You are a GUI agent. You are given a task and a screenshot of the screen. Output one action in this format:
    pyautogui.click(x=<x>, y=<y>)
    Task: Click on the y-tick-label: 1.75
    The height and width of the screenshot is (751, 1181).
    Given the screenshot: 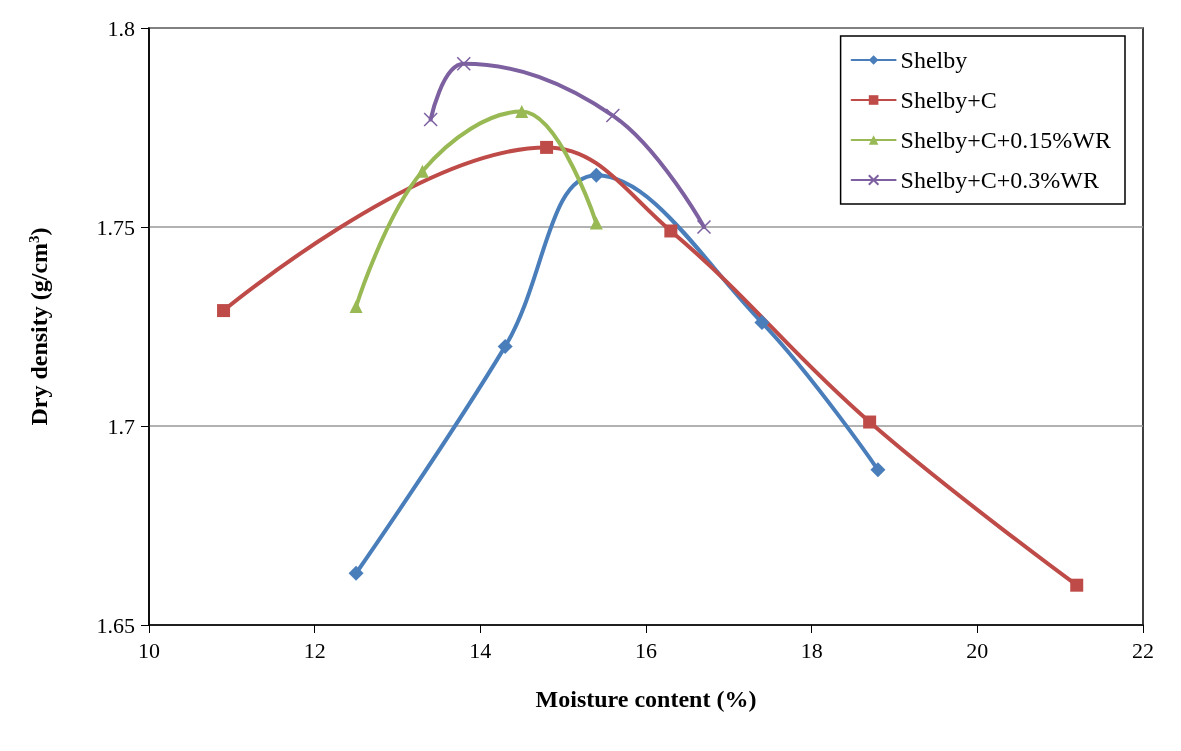 What is the action you would take?
    pyautogui.click(x=115, y=227)
    